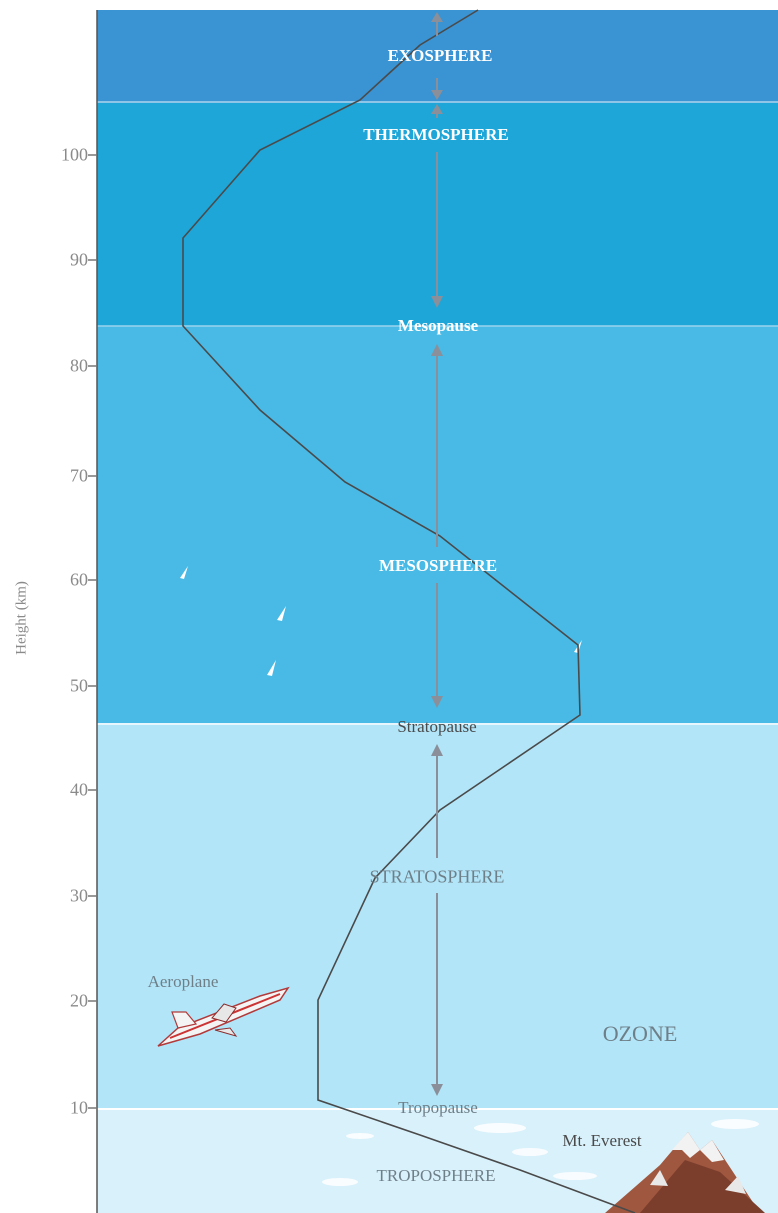  I want to click on mesopause-label: Mesopause, so click(438, 325).